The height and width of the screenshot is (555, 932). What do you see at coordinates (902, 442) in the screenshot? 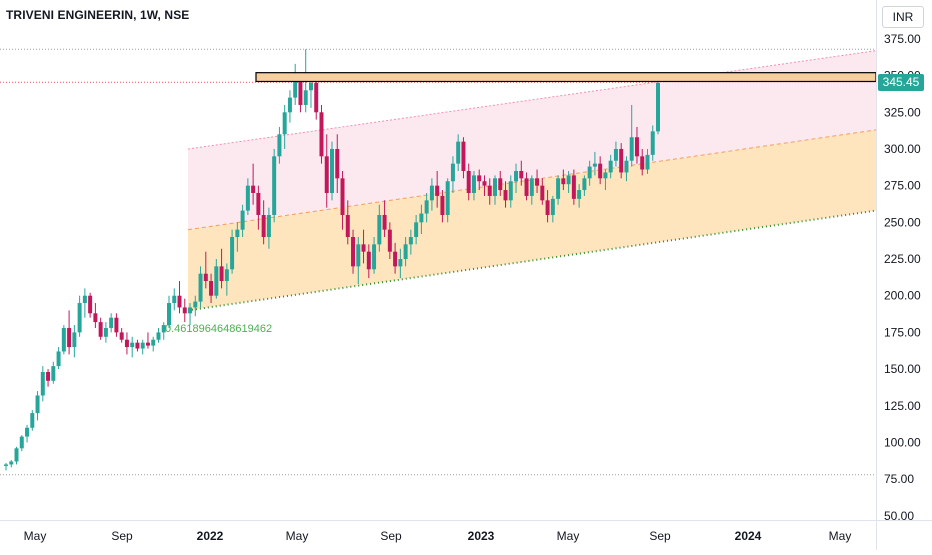
I see `y-tick-label: 100.00` at bounding box center [902, 442].